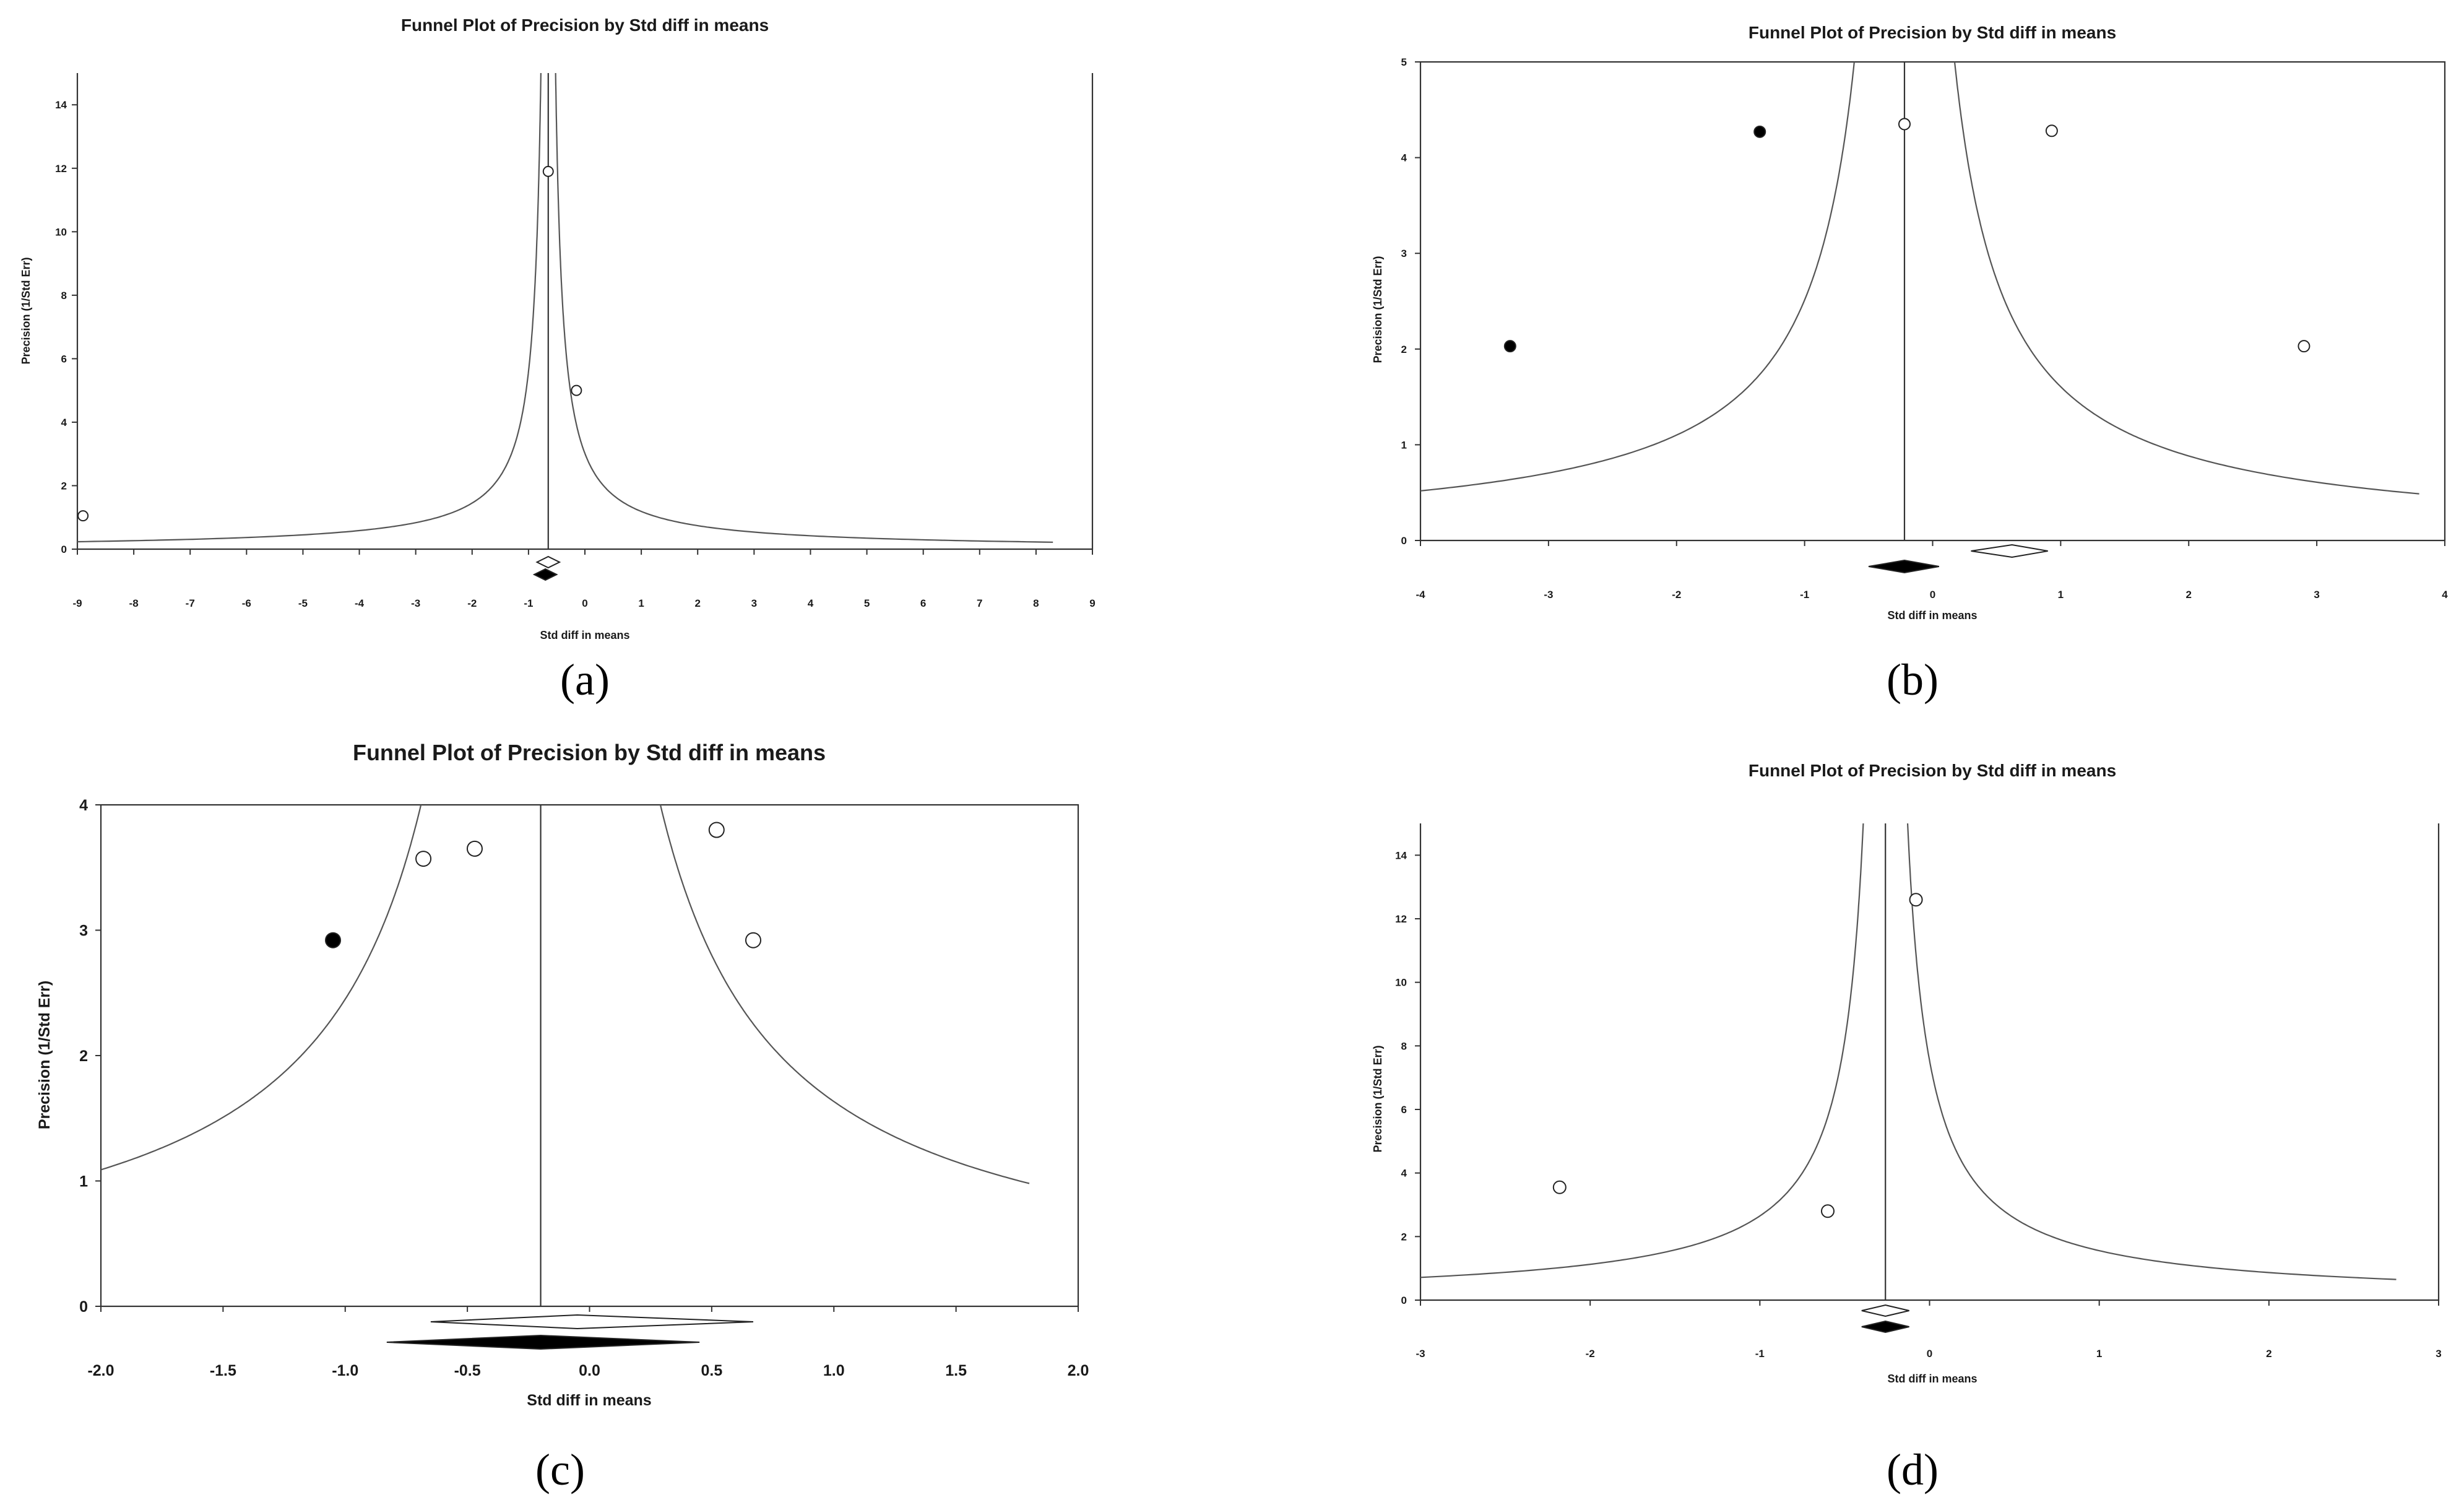 The image size is (2464, 1510). Describe the element at coordinates (711, 1371) in the screenshot. I see `x-tick-label: 0.5` at that location.